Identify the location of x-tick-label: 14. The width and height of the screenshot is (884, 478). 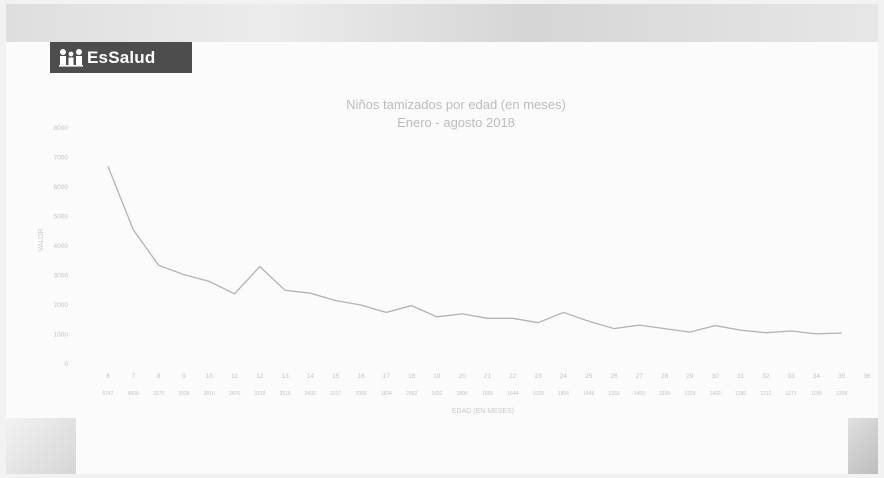
(311, 376).